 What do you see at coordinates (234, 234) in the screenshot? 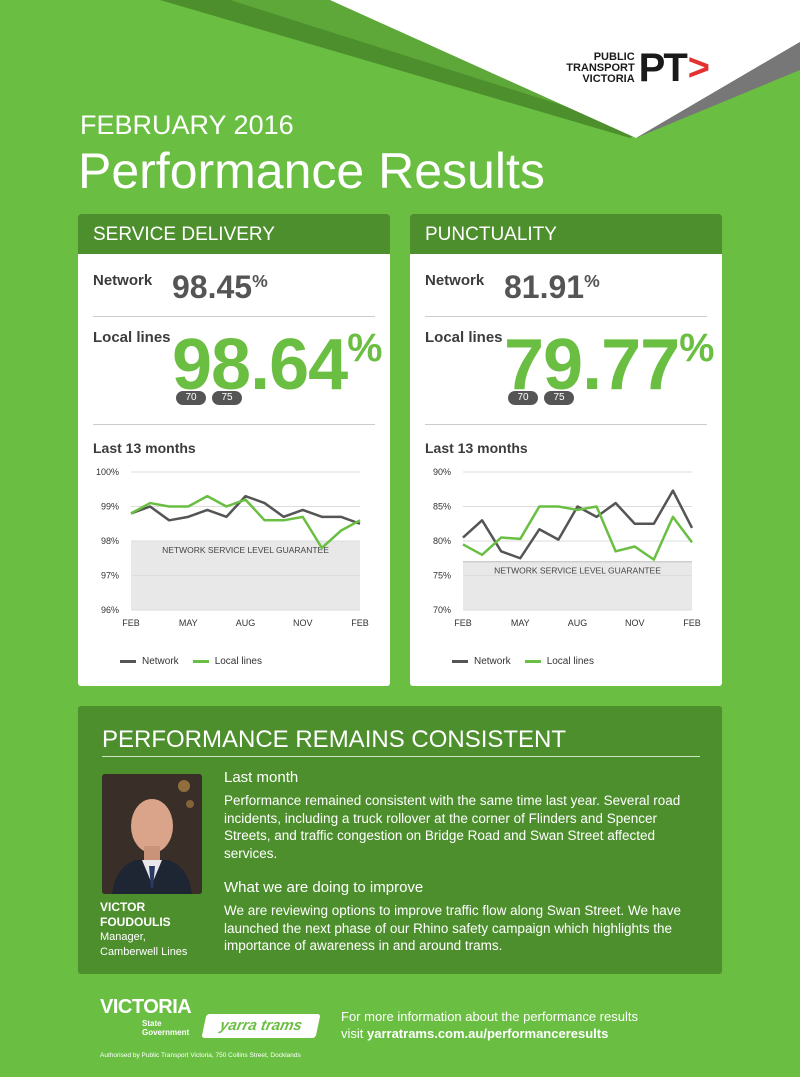
I see `card-heading: SERVICE DELIVERY` at bounding box center [234, 234].